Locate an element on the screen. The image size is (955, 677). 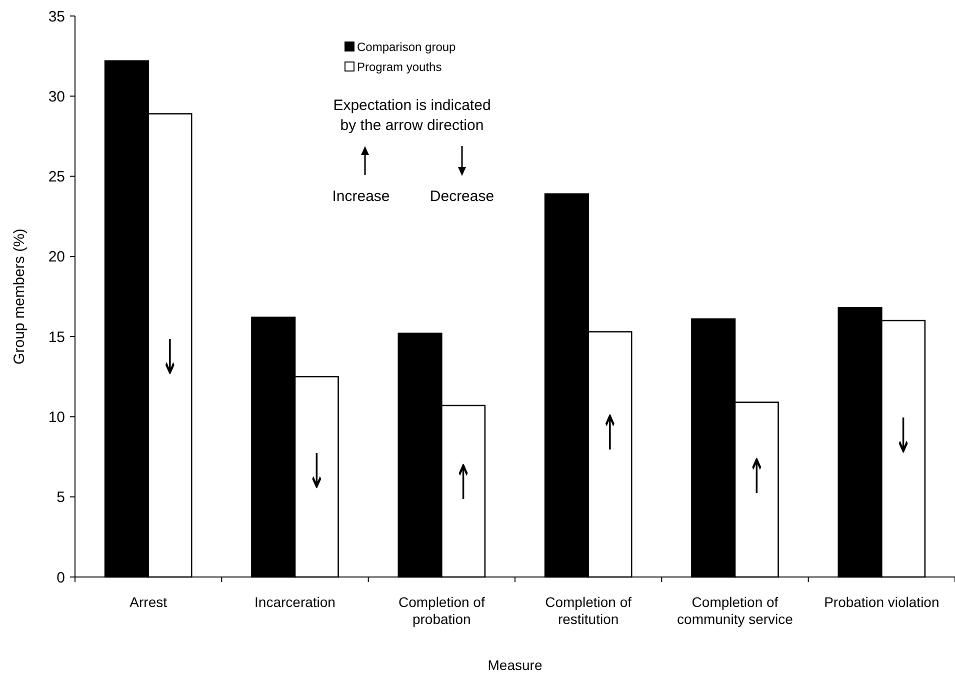
x-tick-label: Completion of restitution is located at coordinates (588, 610).